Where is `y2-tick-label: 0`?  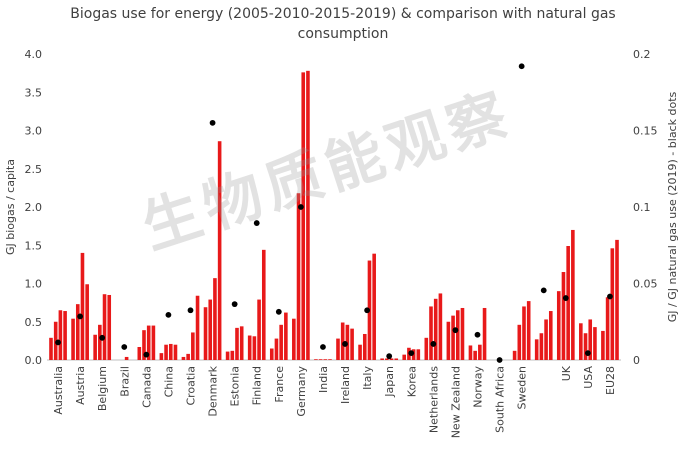 y2-tick-label: 0 is located at coordinates (636, 360).